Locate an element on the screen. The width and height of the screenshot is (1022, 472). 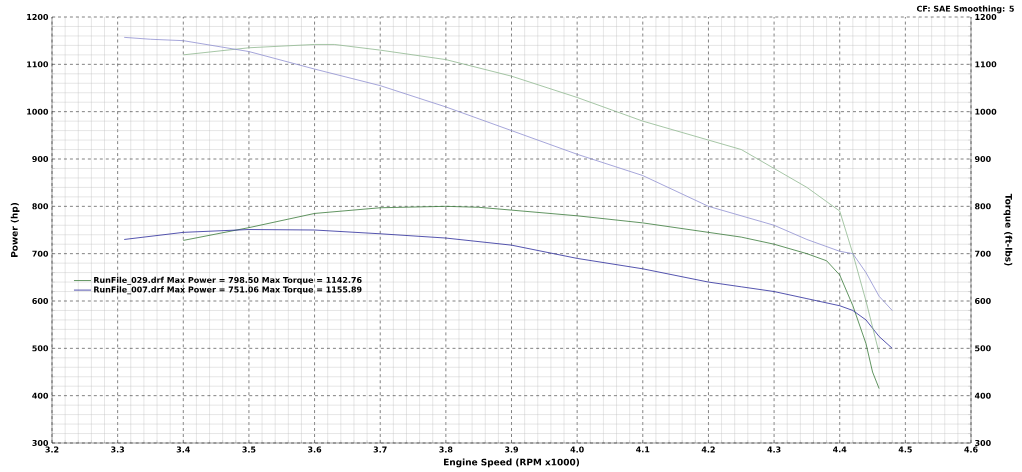
y2-axis-title: Torque (ft-lbs) is located at coordinates (1008, 229).